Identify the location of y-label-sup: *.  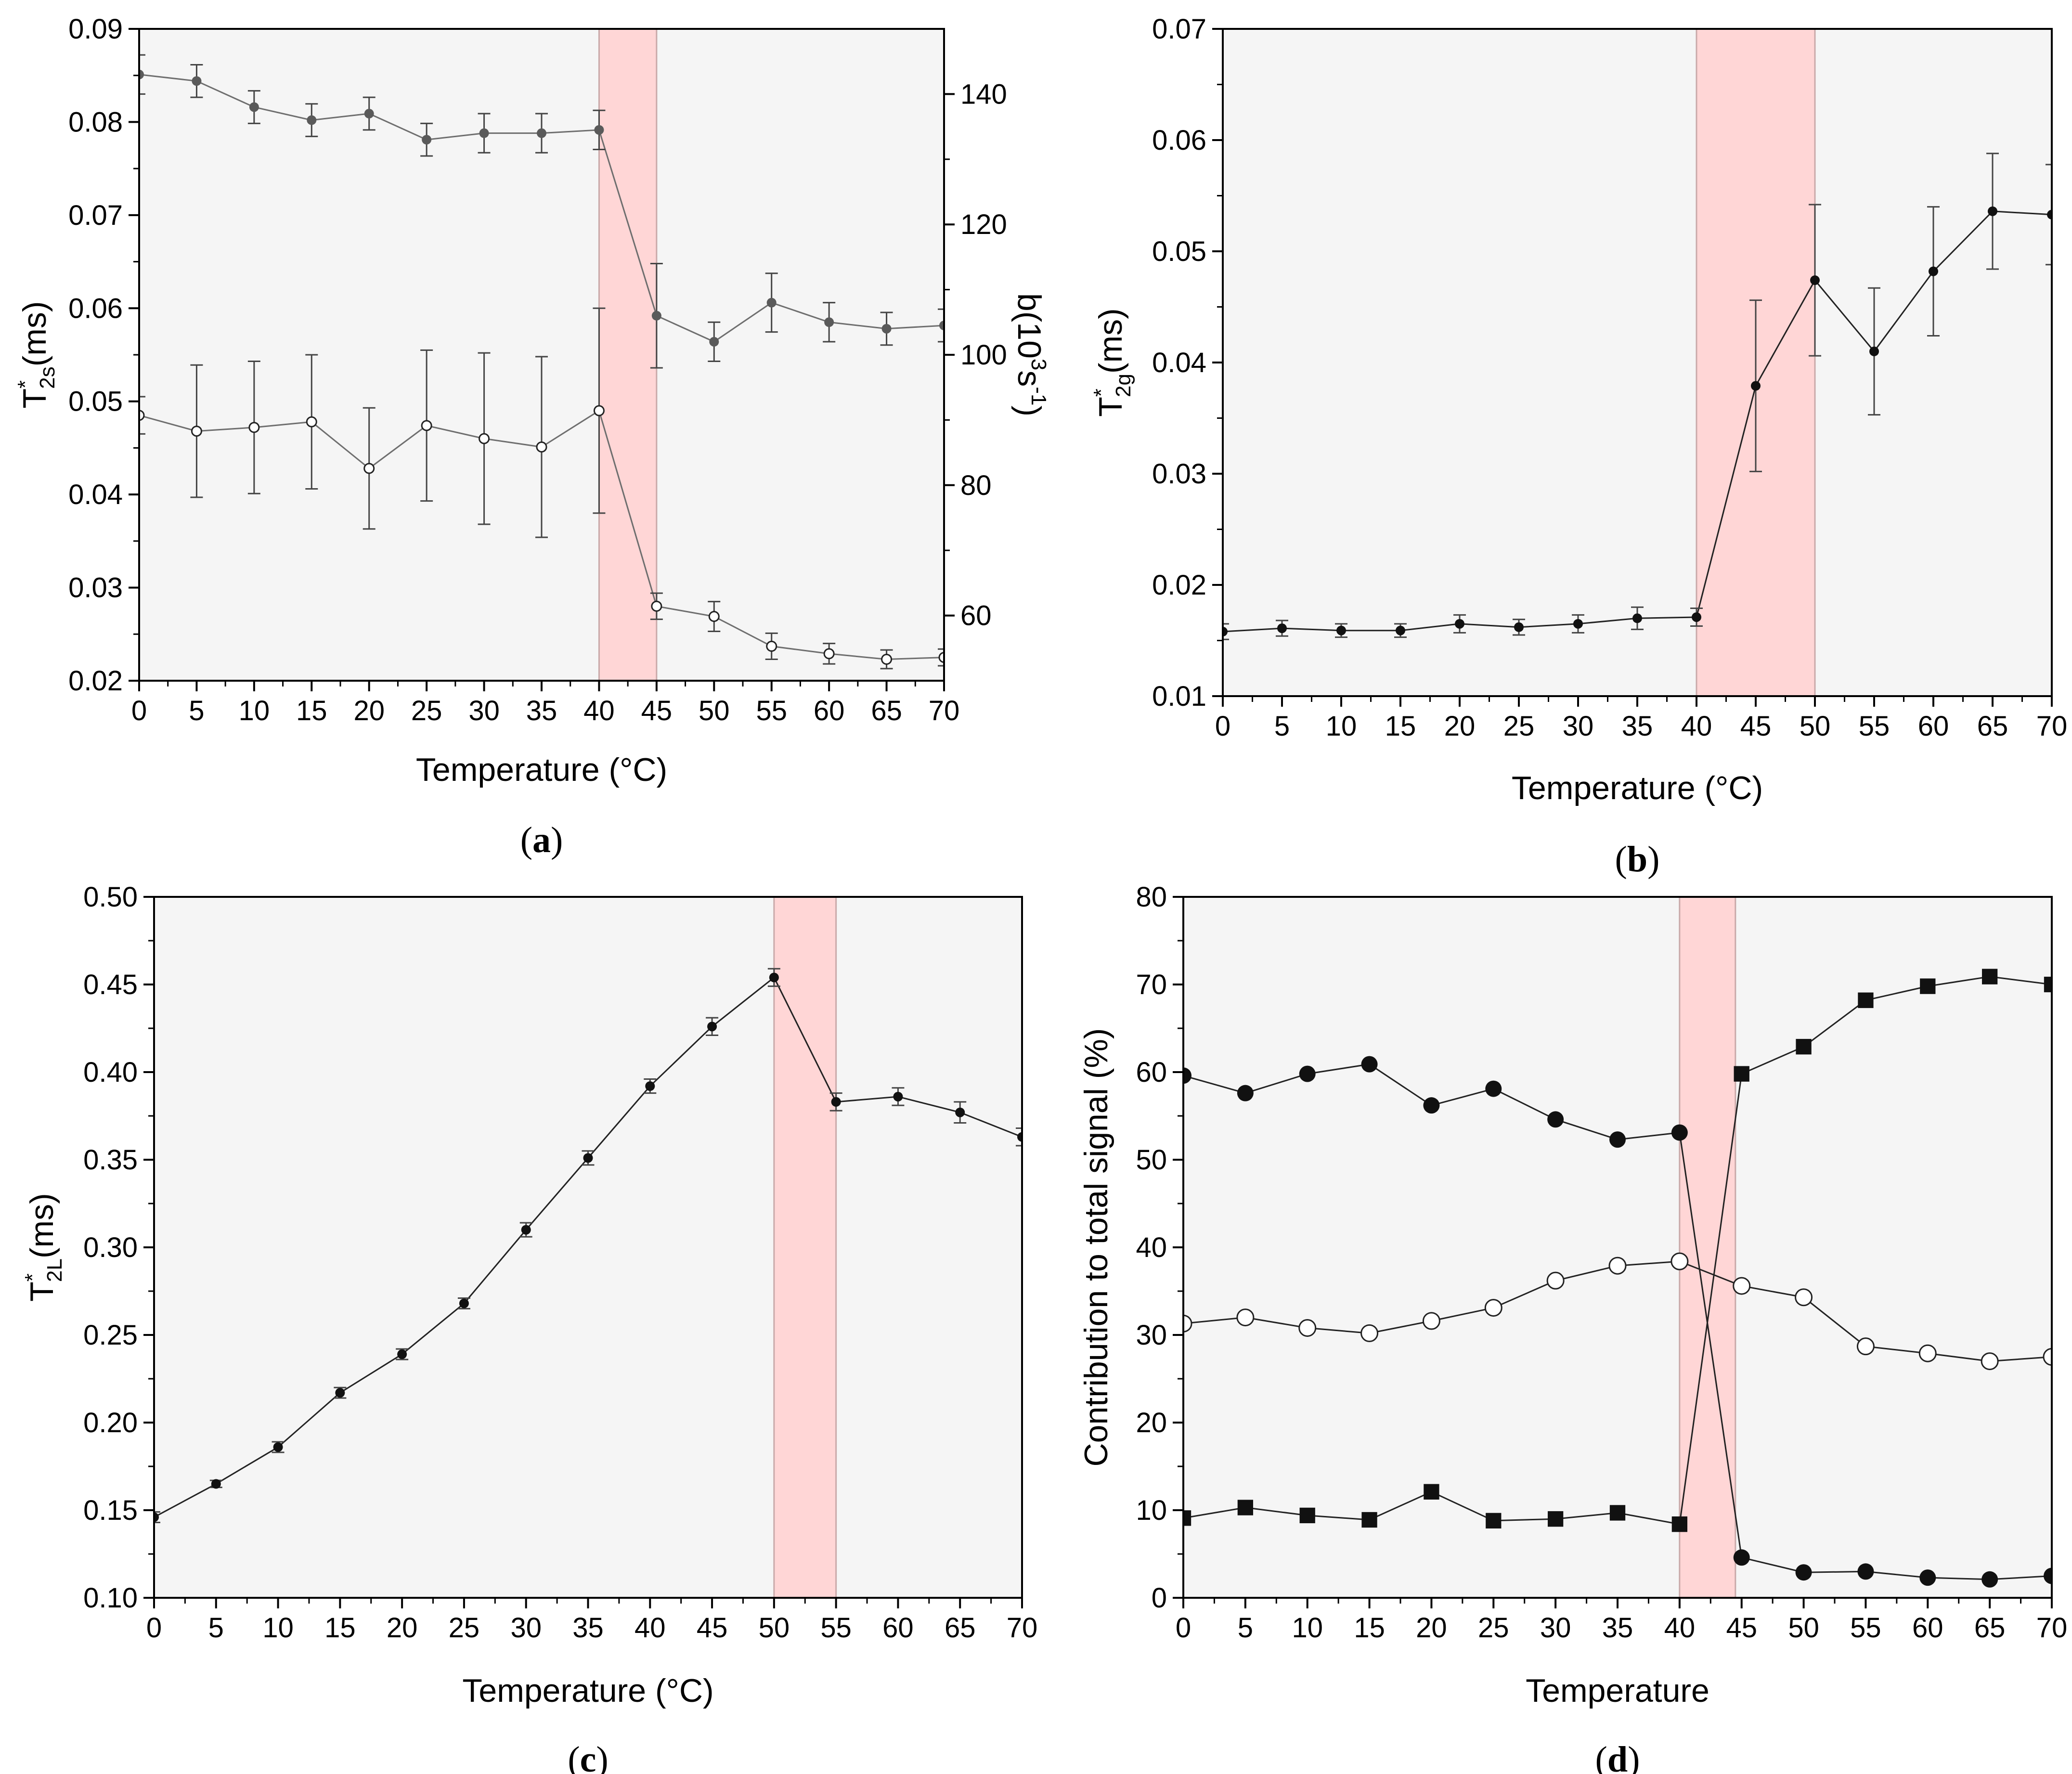
(25, 384).